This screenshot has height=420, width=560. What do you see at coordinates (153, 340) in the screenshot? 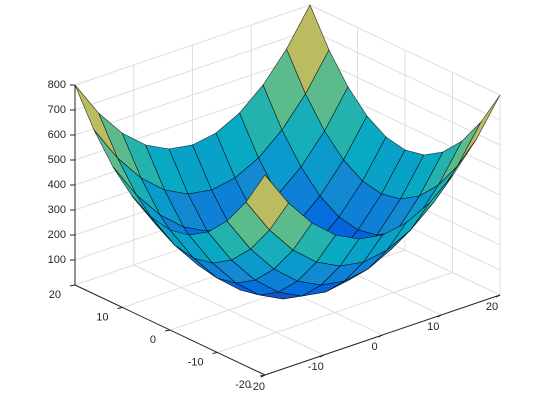
I see `y-tick-label: 0` at bounding box center [153, 340].